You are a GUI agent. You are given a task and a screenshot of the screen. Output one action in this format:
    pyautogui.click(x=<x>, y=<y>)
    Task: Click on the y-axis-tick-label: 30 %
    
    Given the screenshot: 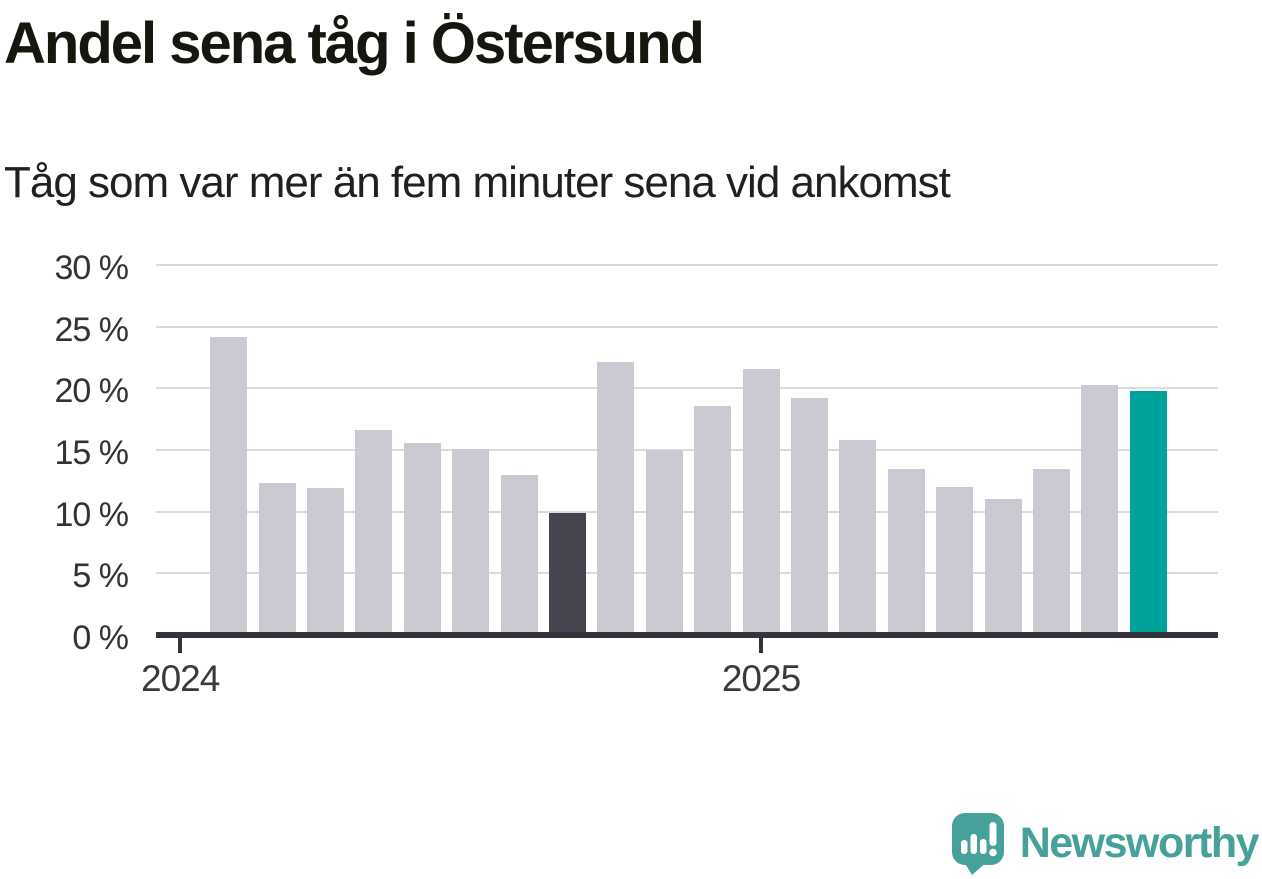 What is the action you would take?
    pyautogui.click(x=92, y=268)
    